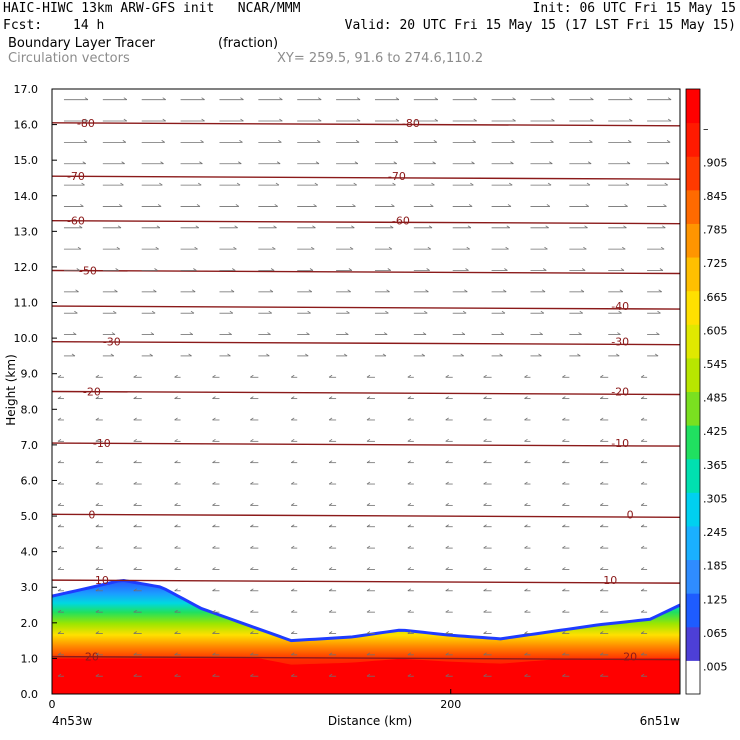 The width and height of the screenshot is (740, 740). I want to click on contour-label: 0, so click(91, 514).